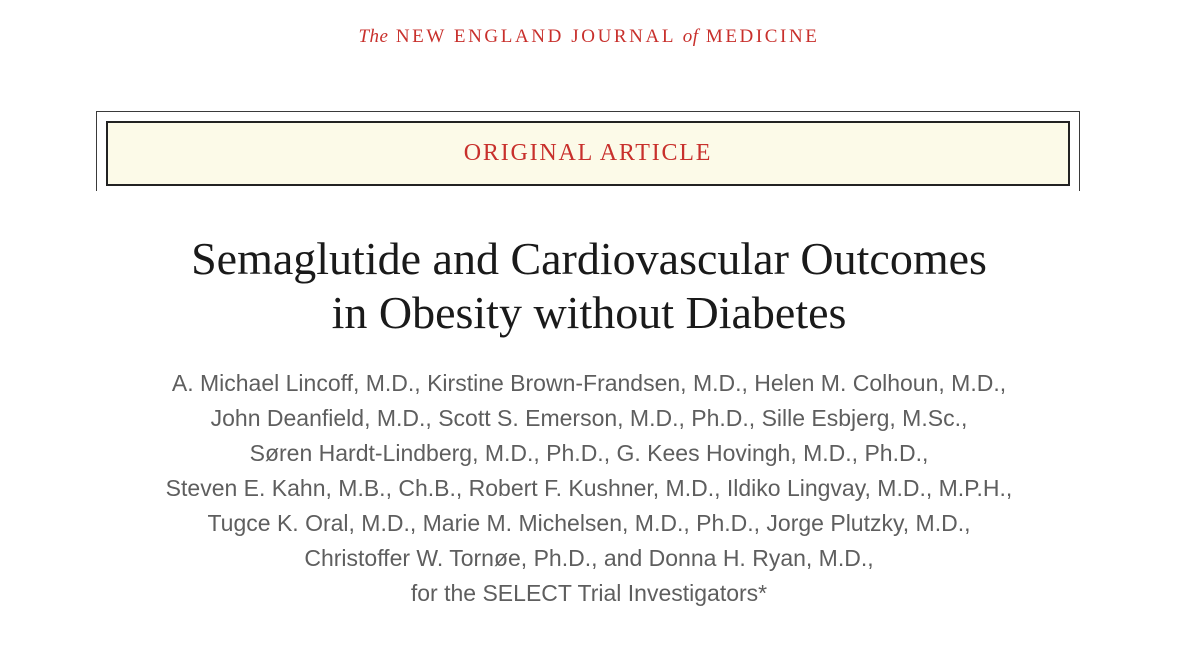 This screenshot has height=654, width=1178. I want to click on article-title-line: Semaglutide and Cardiovascular Outcomes, so click(589, 258).